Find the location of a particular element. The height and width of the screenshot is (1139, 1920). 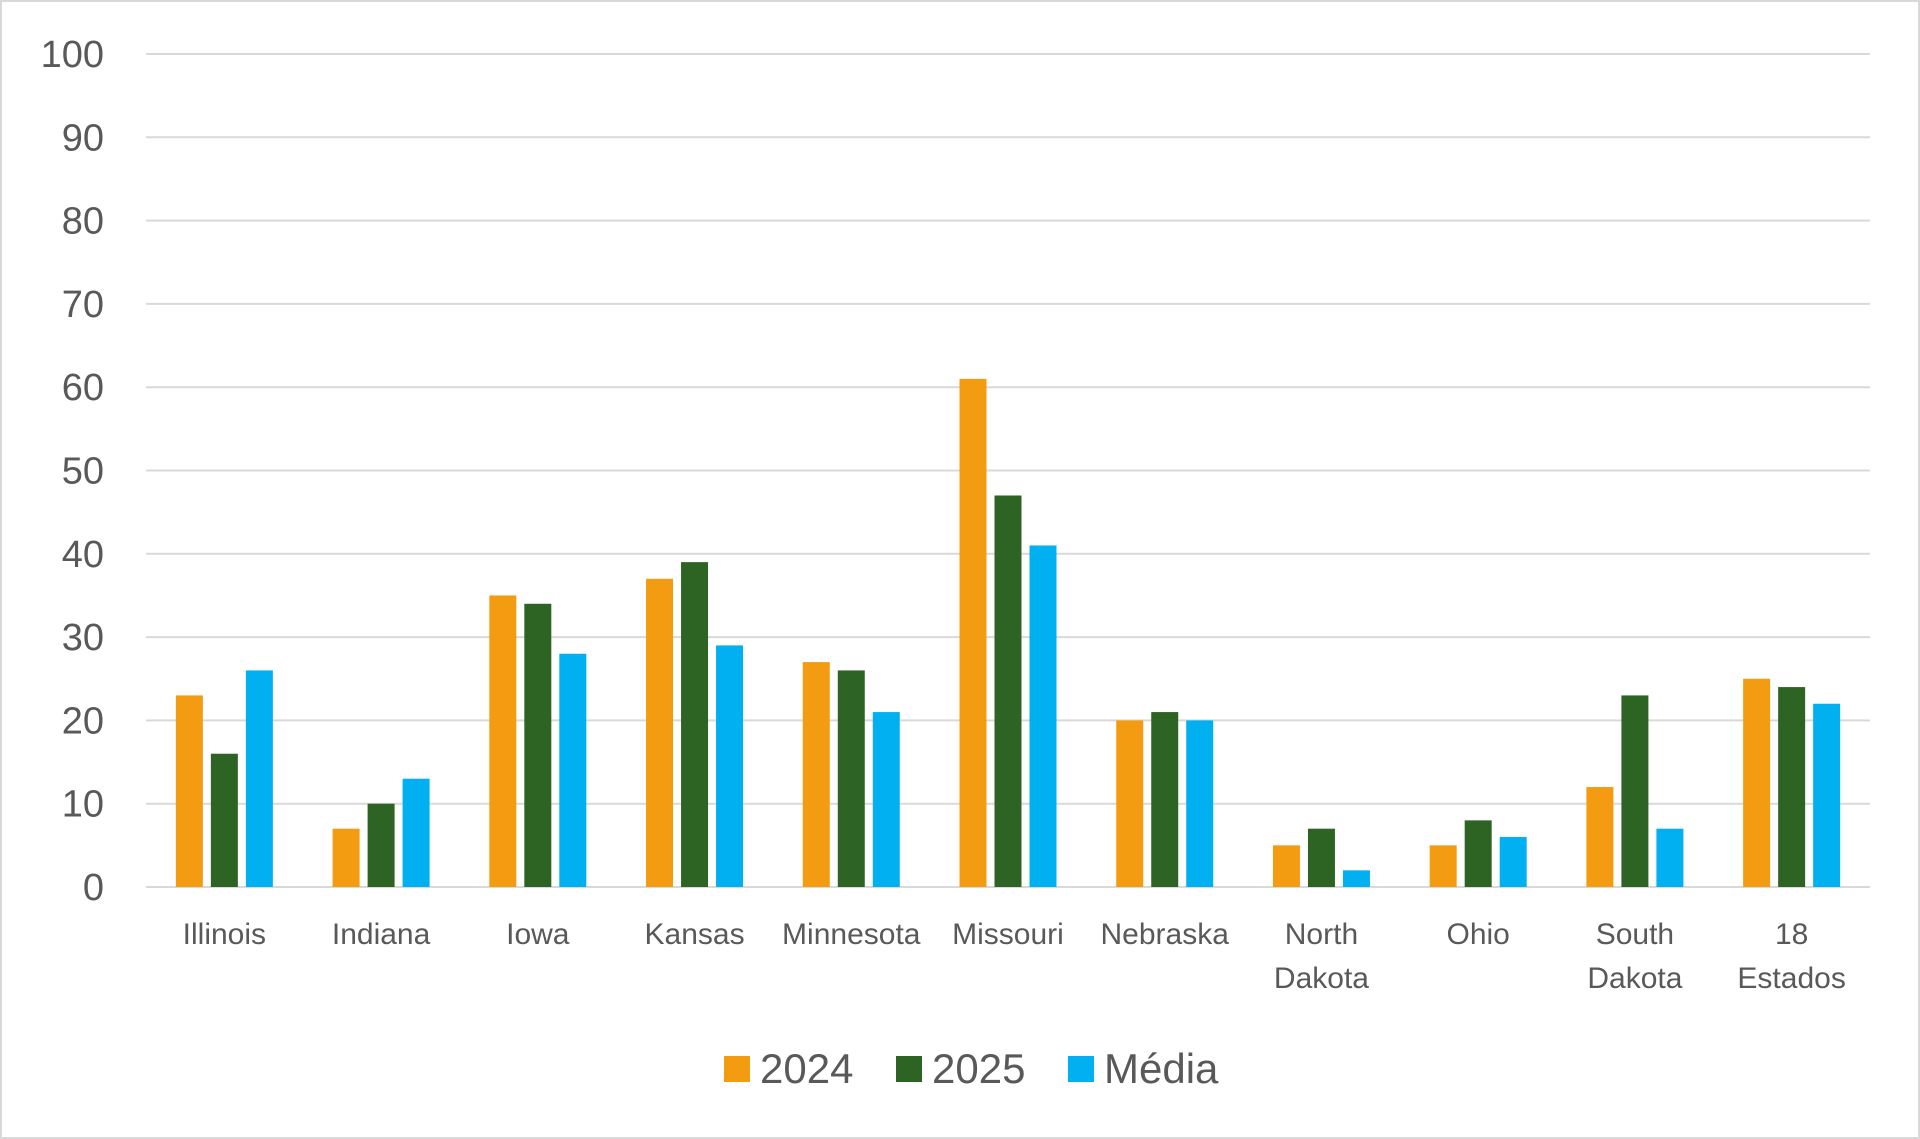

x-category-label: 18 Estados is located at coordinates (1791, 956).